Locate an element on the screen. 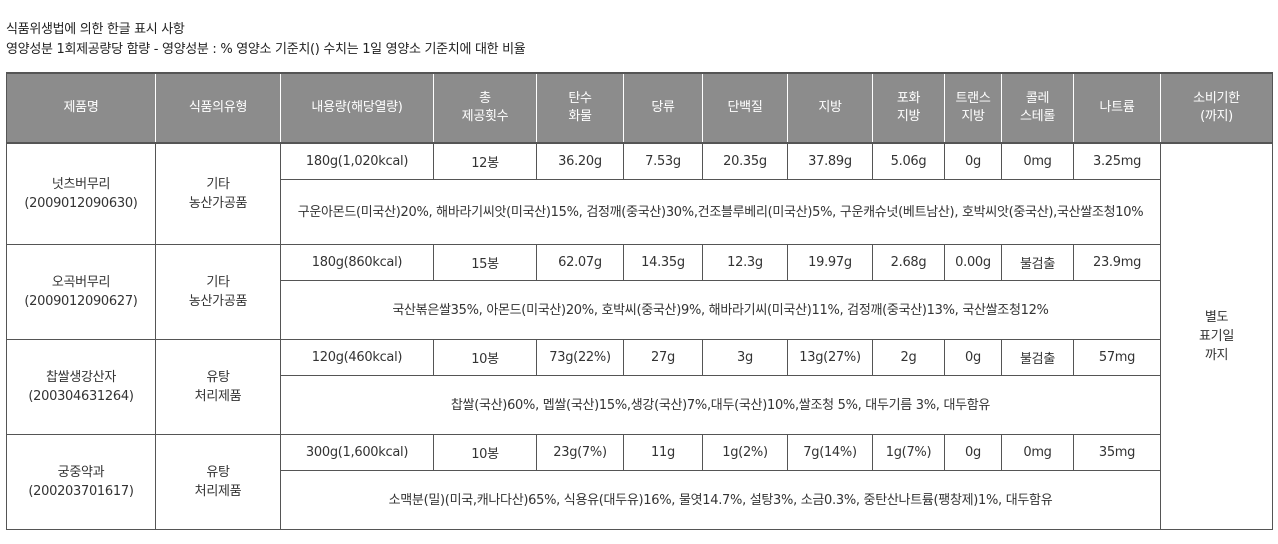 The height and width of the screenshot is (544, 1278). header-product-name: 제품명 is located at coordinates (81, 108).